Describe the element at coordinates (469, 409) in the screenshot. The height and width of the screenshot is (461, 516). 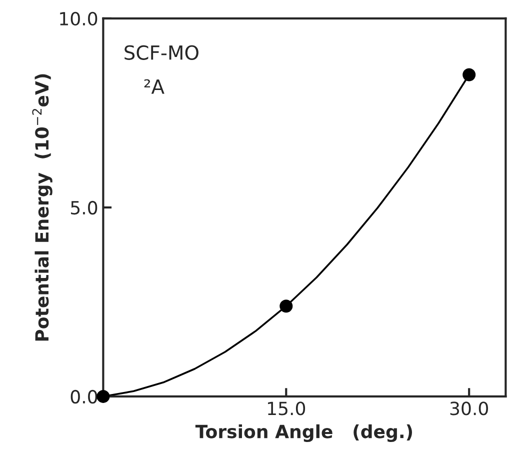
I see `x-tick-label: 30.0` at that location.